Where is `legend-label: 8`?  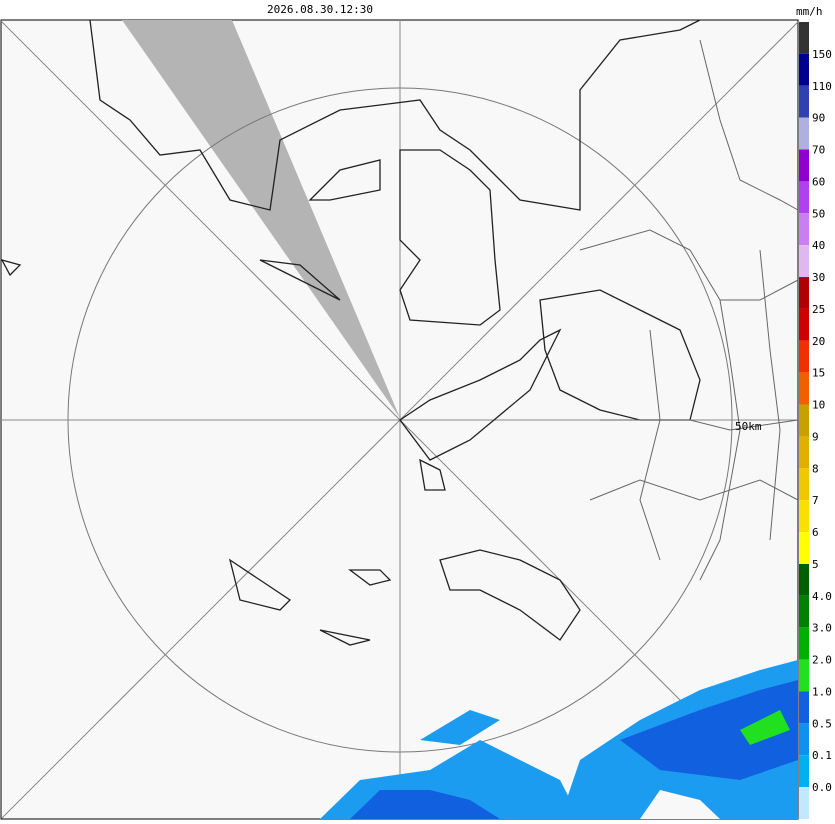
legend-label: 8 is located at coordinates (815, 468).